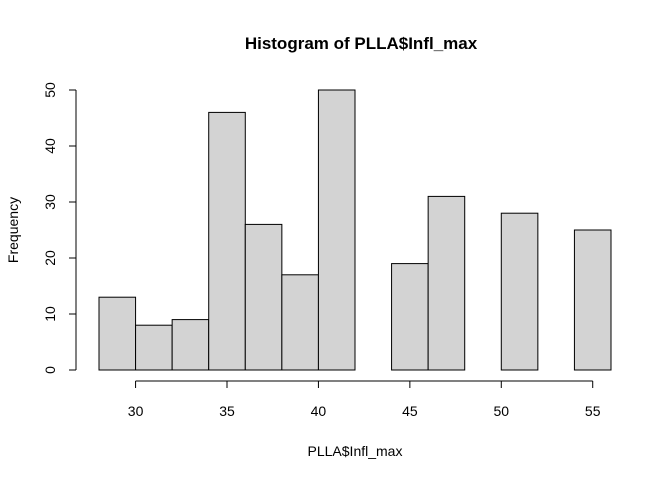 This screenshot has height=480, width=672. Describe the element at coordinates (50, 258) in the screenshot. I see `y-tick-label: 20` at that location.